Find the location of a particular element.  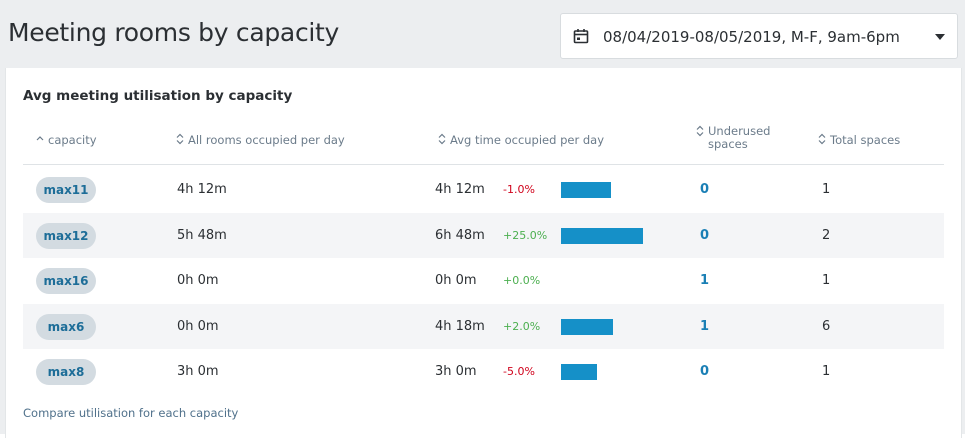

date-range: 08/04/2019-08/05/2019, M-F, 9am-6pm is located at coordinates (751, 37).